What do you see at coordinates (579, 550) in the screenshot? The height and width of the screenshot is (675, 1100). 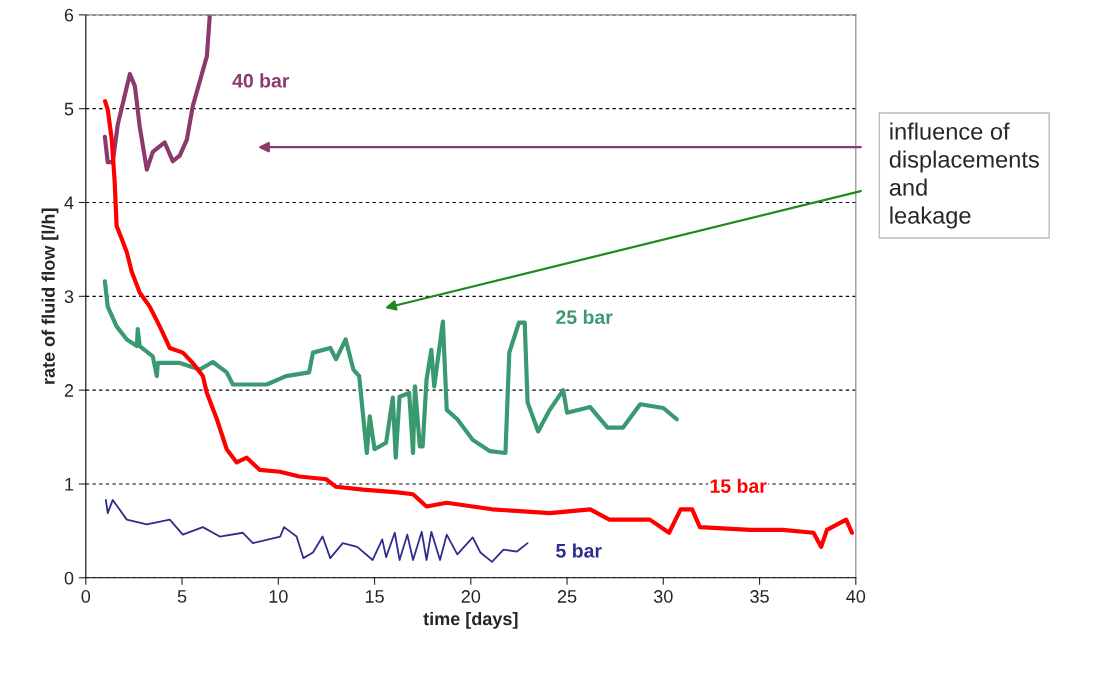 I see `series-label: 5 bar` at bounding box center [579, 550].